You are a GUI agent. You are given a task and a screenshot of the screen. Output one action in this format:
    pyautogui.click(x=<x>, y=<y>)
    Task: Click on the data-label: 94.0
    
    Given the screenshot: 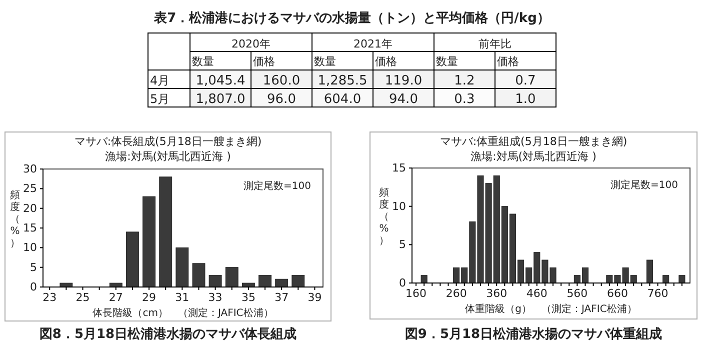 What is the action you would take?
    pyautogui.click(x=403, y=99)
    